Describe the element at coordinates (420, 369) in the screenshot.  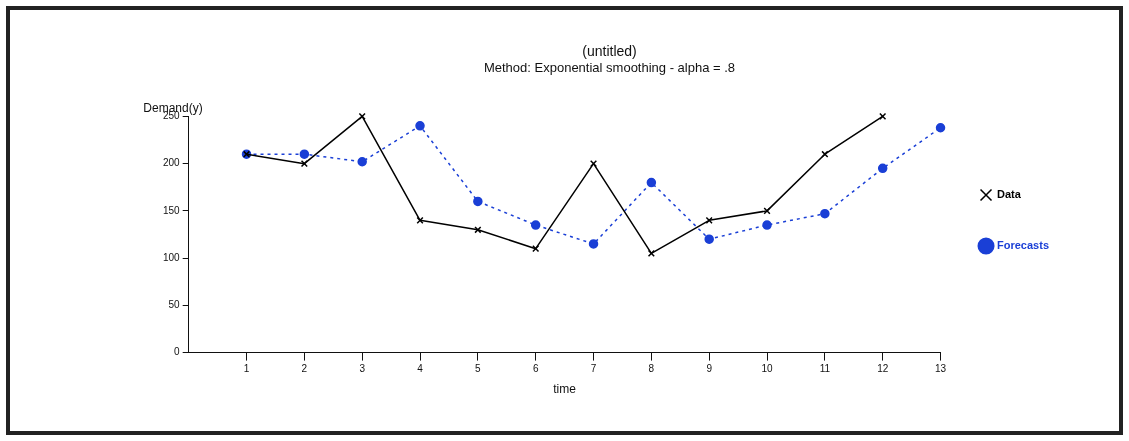
I see `x-tick-label: 4` at that location.